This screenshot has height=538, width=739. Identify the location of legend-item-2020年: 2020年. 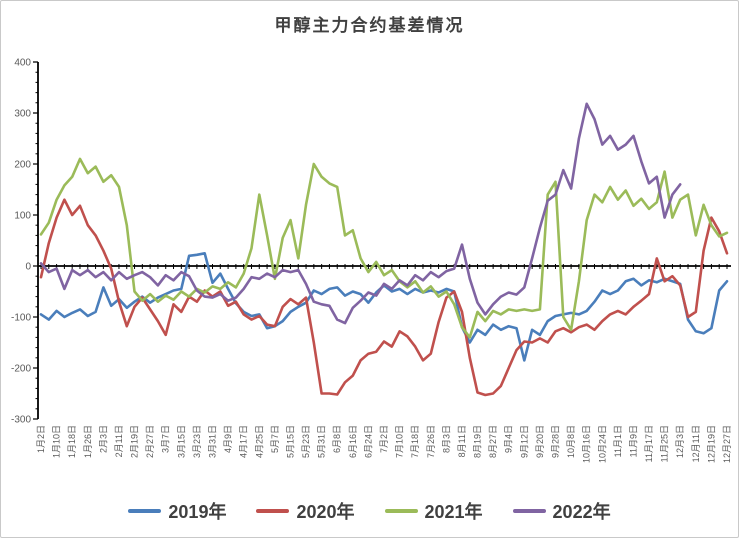
(305, 511).